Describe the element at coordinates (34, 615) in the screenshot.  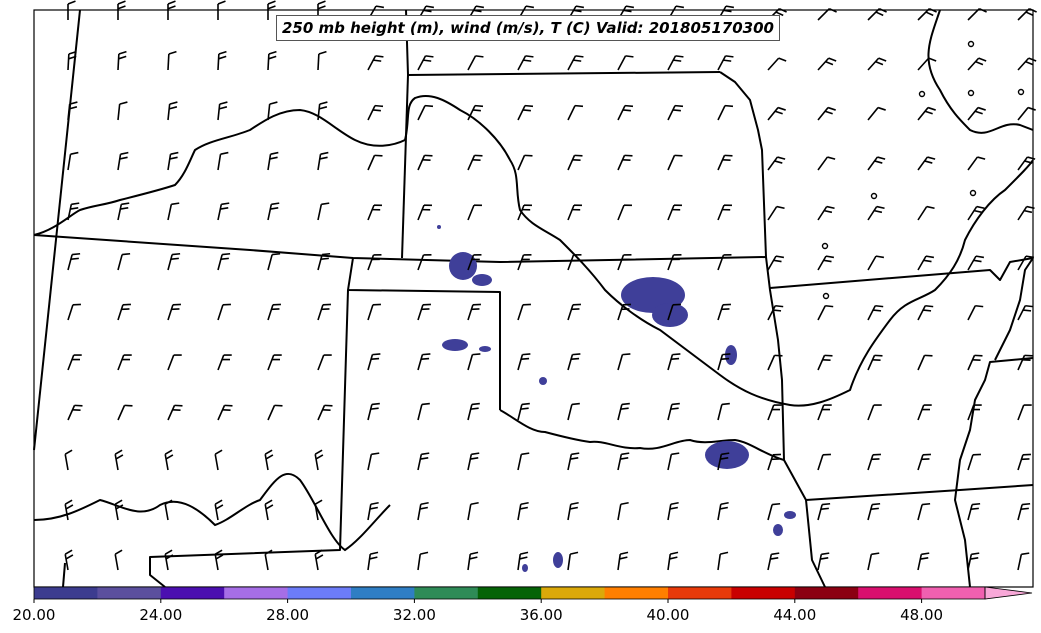
I see `colorbar-tick-label: 20.00` at that location.